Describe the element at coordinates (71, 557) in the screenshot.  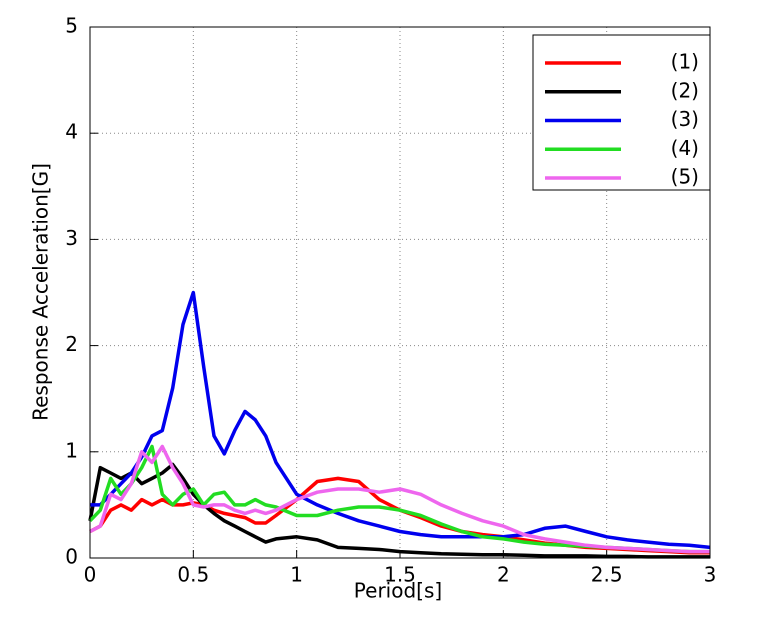
I see `y-tick-label: 0` at that location.